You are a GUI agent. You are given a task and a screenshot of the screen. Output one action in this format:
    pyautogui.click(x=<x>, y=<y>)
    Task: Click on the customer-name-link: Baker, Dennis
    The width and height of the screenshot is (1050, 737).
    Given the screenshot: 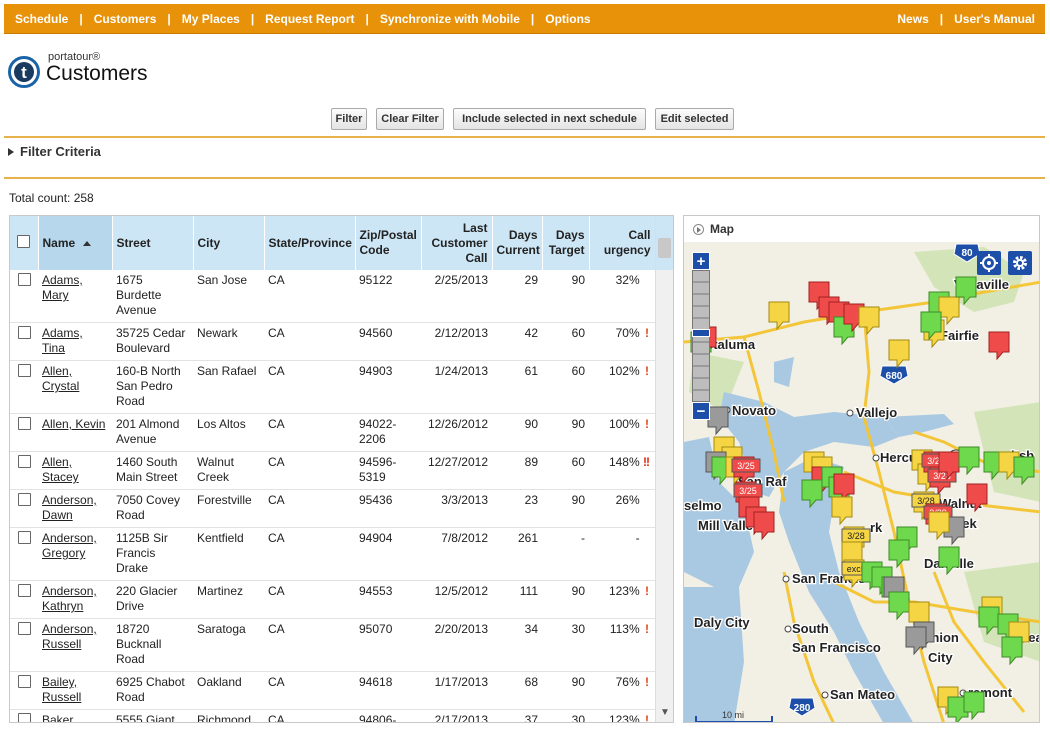 What is the action you would take?
    pyautogui.click(x=59, y=718)
    